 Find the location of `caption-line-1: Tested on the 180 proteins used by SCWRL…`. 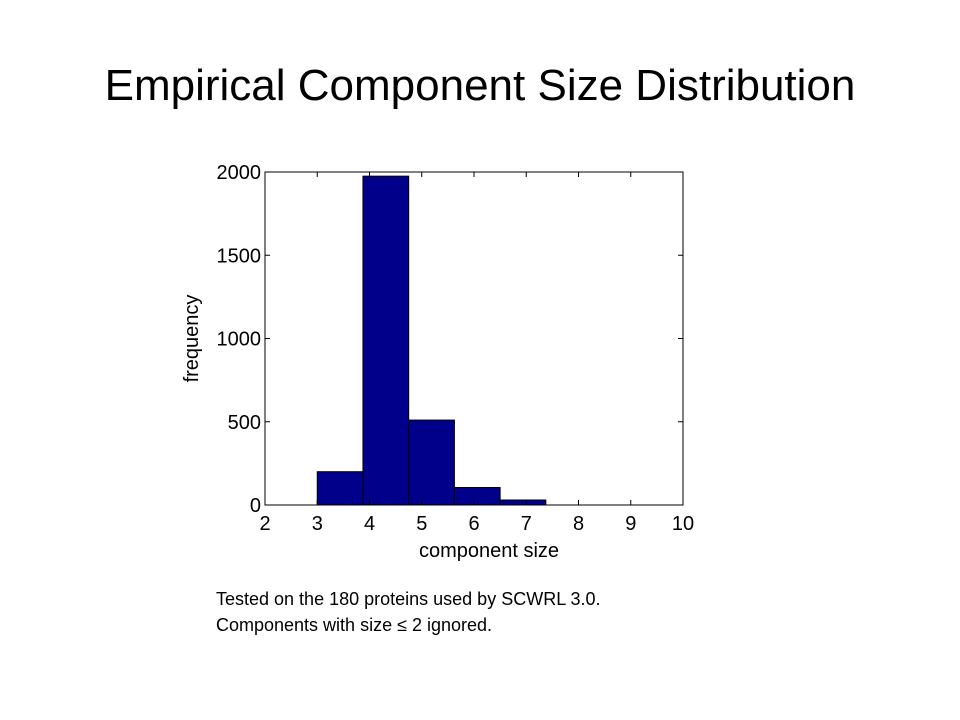

caption-line-1: Tested on the 180 proteins used by SCWRL… is located at coordinates (408, 599).